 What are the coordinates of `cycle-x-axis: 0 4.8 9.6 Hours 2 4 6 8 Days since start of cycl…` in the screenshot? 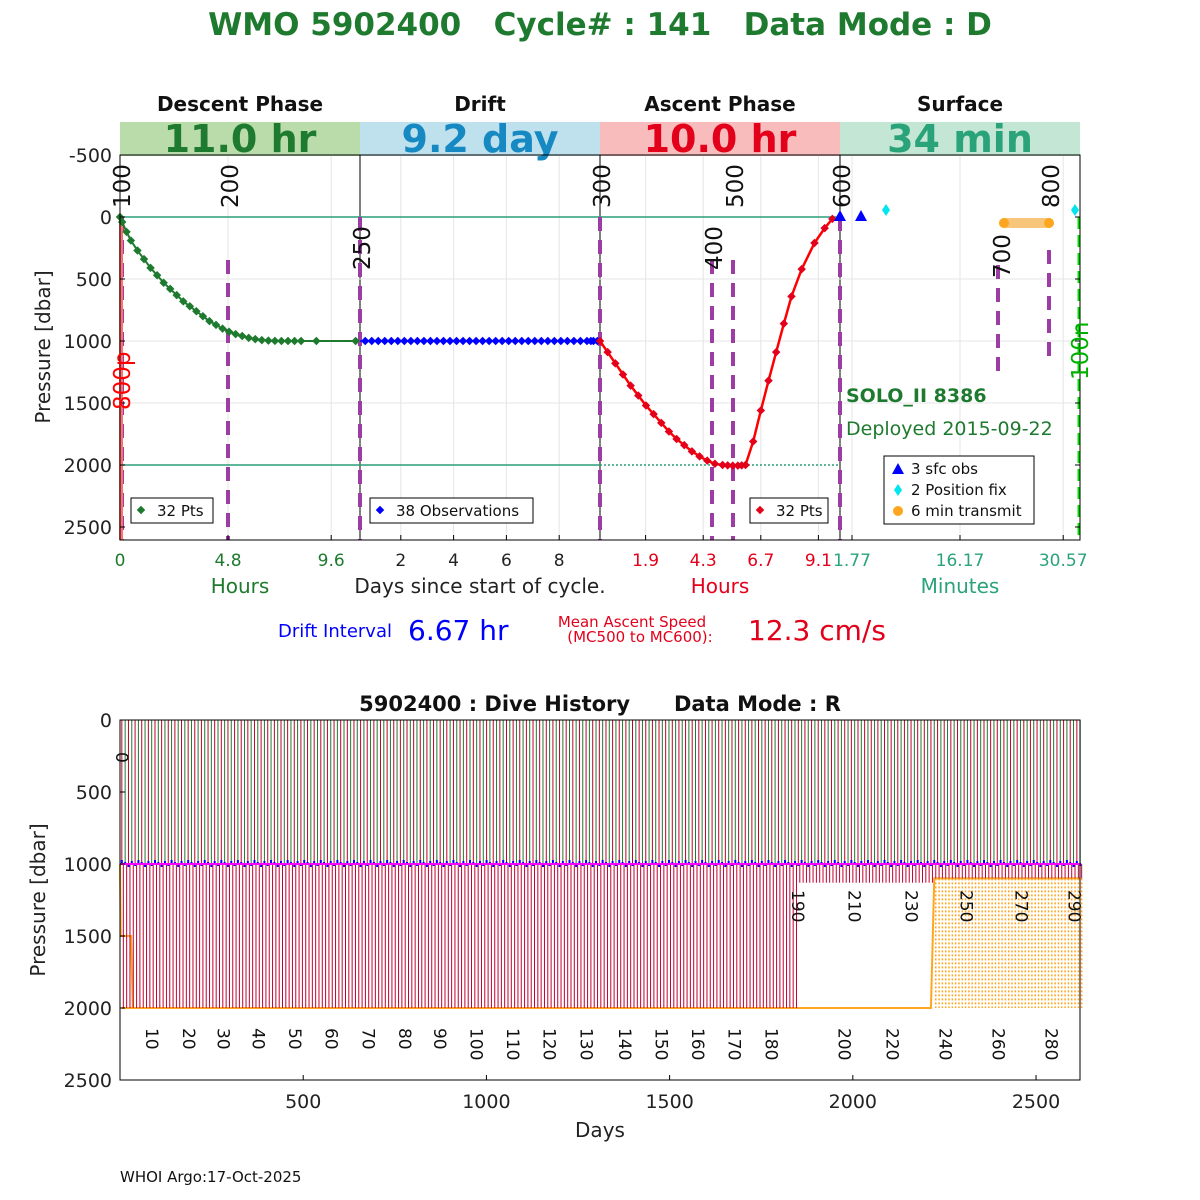 It's located at (601, 566).